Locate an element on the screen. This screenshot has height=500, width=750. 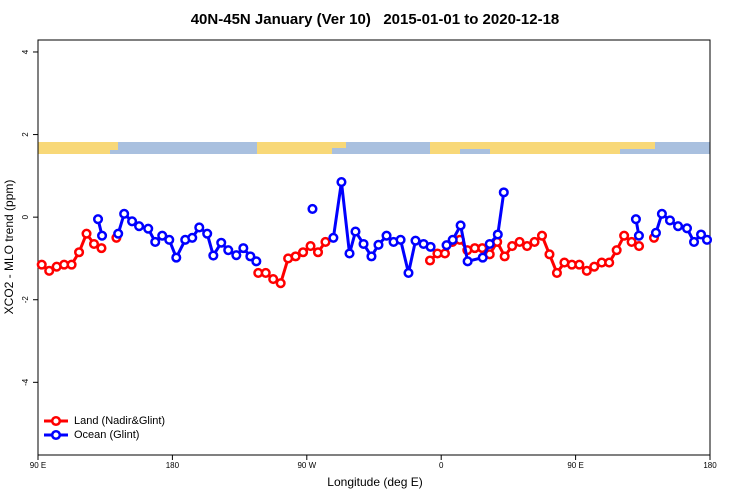
y-tick-label: -2 is located at coordinates (25, 300).